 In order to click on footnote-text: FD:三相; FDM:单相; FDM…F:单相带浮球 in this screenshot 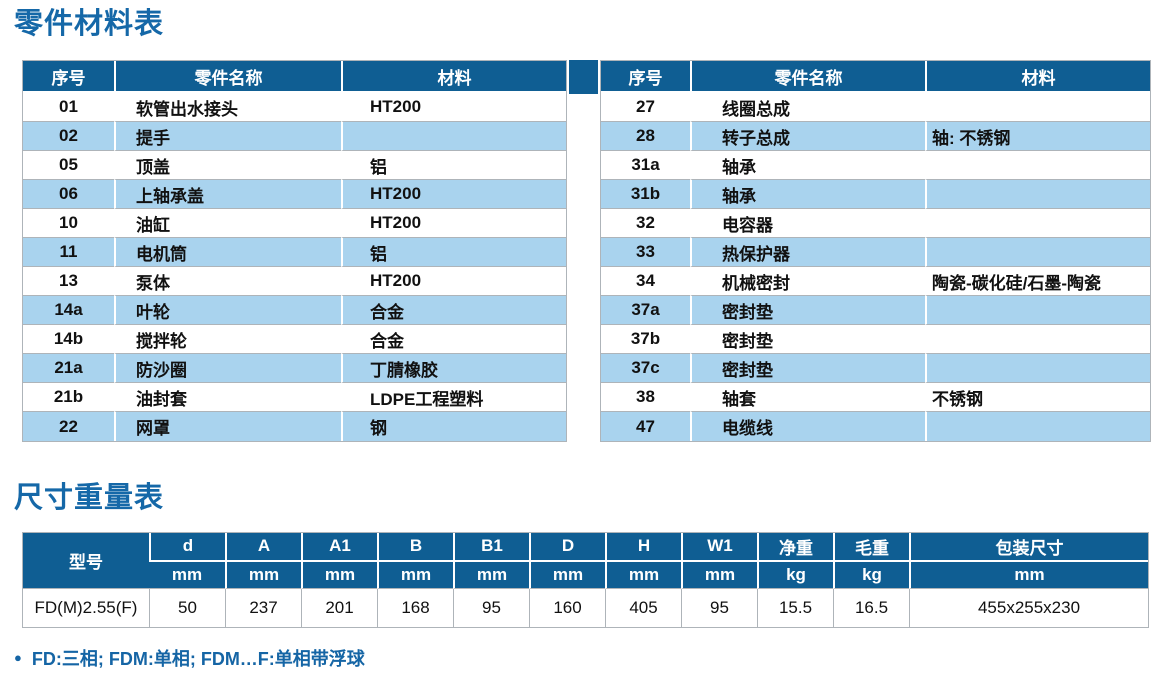, I will do `click(198, 658)`.